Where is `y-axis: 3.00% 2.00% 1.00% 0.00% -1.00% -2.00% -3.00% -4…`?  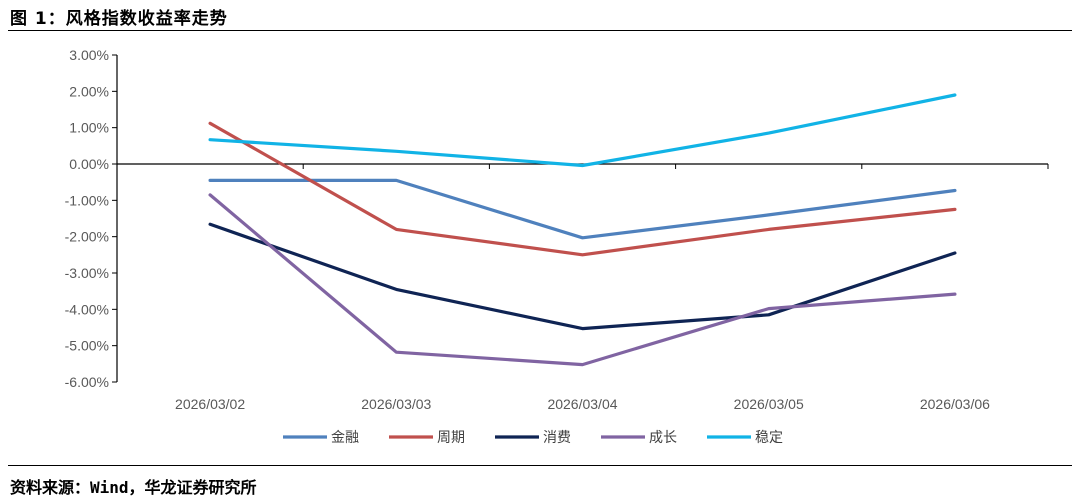
y-axis: 3.00% 2.00% 1.00% 0.00% -1.00% -2.00% -3.00% -4… is located at coordinates (91, 218).